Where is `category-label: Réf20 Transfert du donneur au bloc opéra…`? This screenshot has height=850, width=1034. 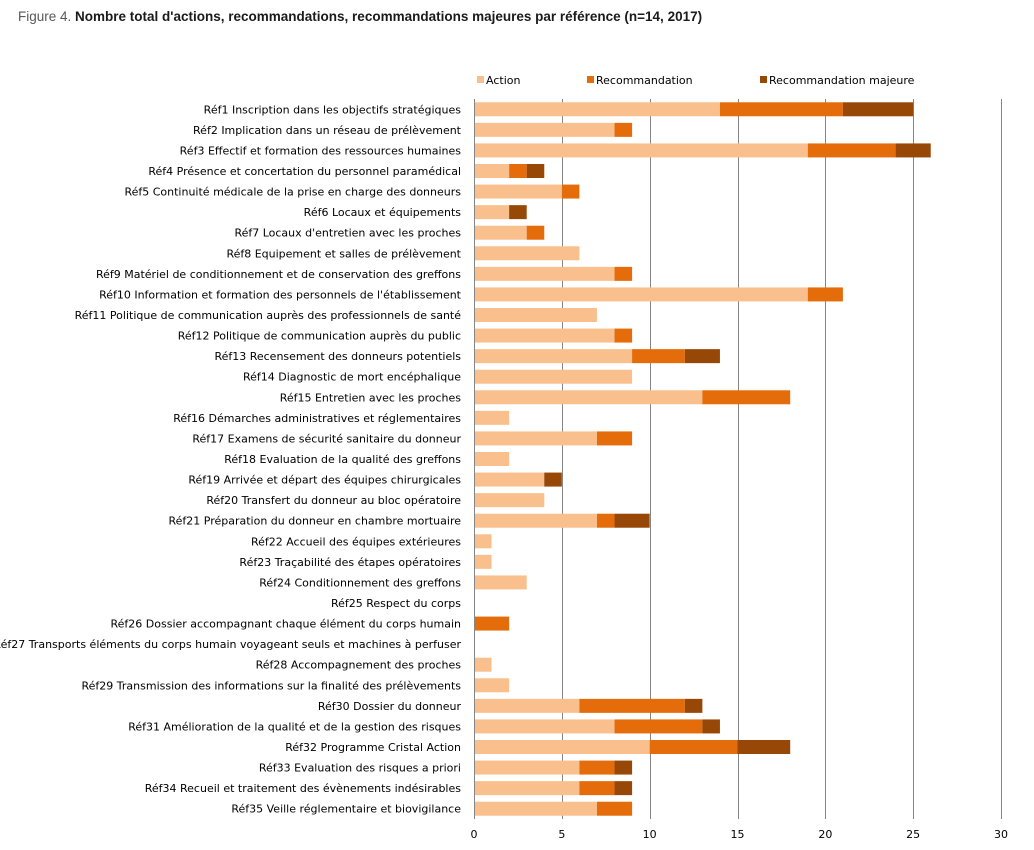
category-label: Réf20 Transfert du donneur au bloc opéra… is located at coordinates (333, 500).